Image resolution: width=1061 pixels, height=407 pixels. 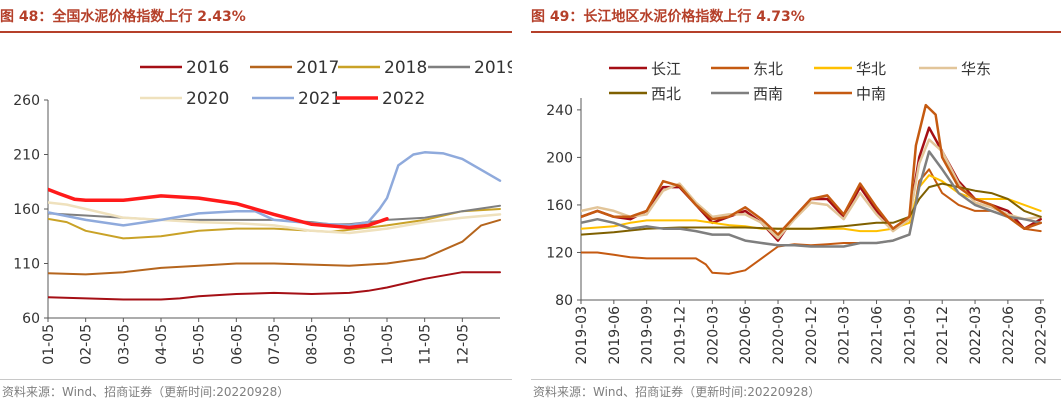 What do you see at coordinates (403, 99) in the screenshot?
I see `legend-label: 2022` at bounding box center [403, 99].